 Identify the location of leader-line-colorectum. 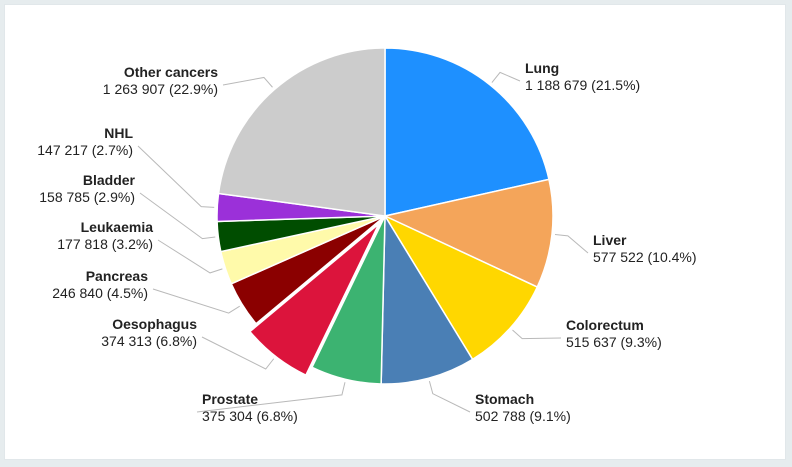
(537, 334).